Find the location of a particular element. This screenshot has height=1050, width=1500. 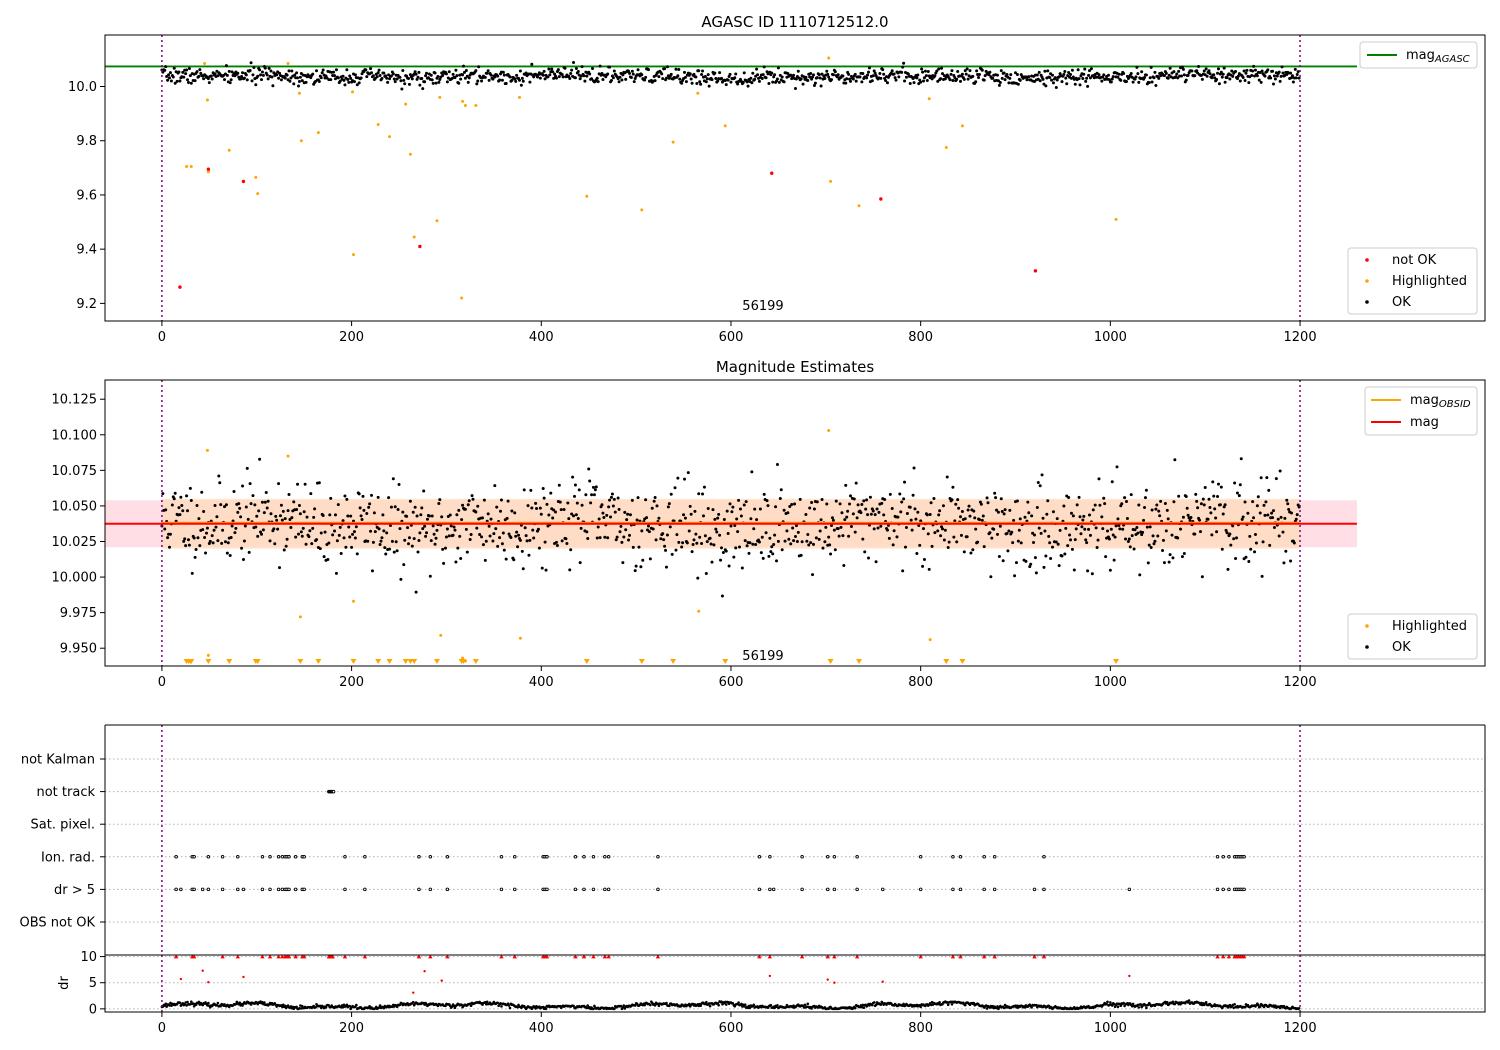

dr-capped-marker is located at coordinates (278, 957).